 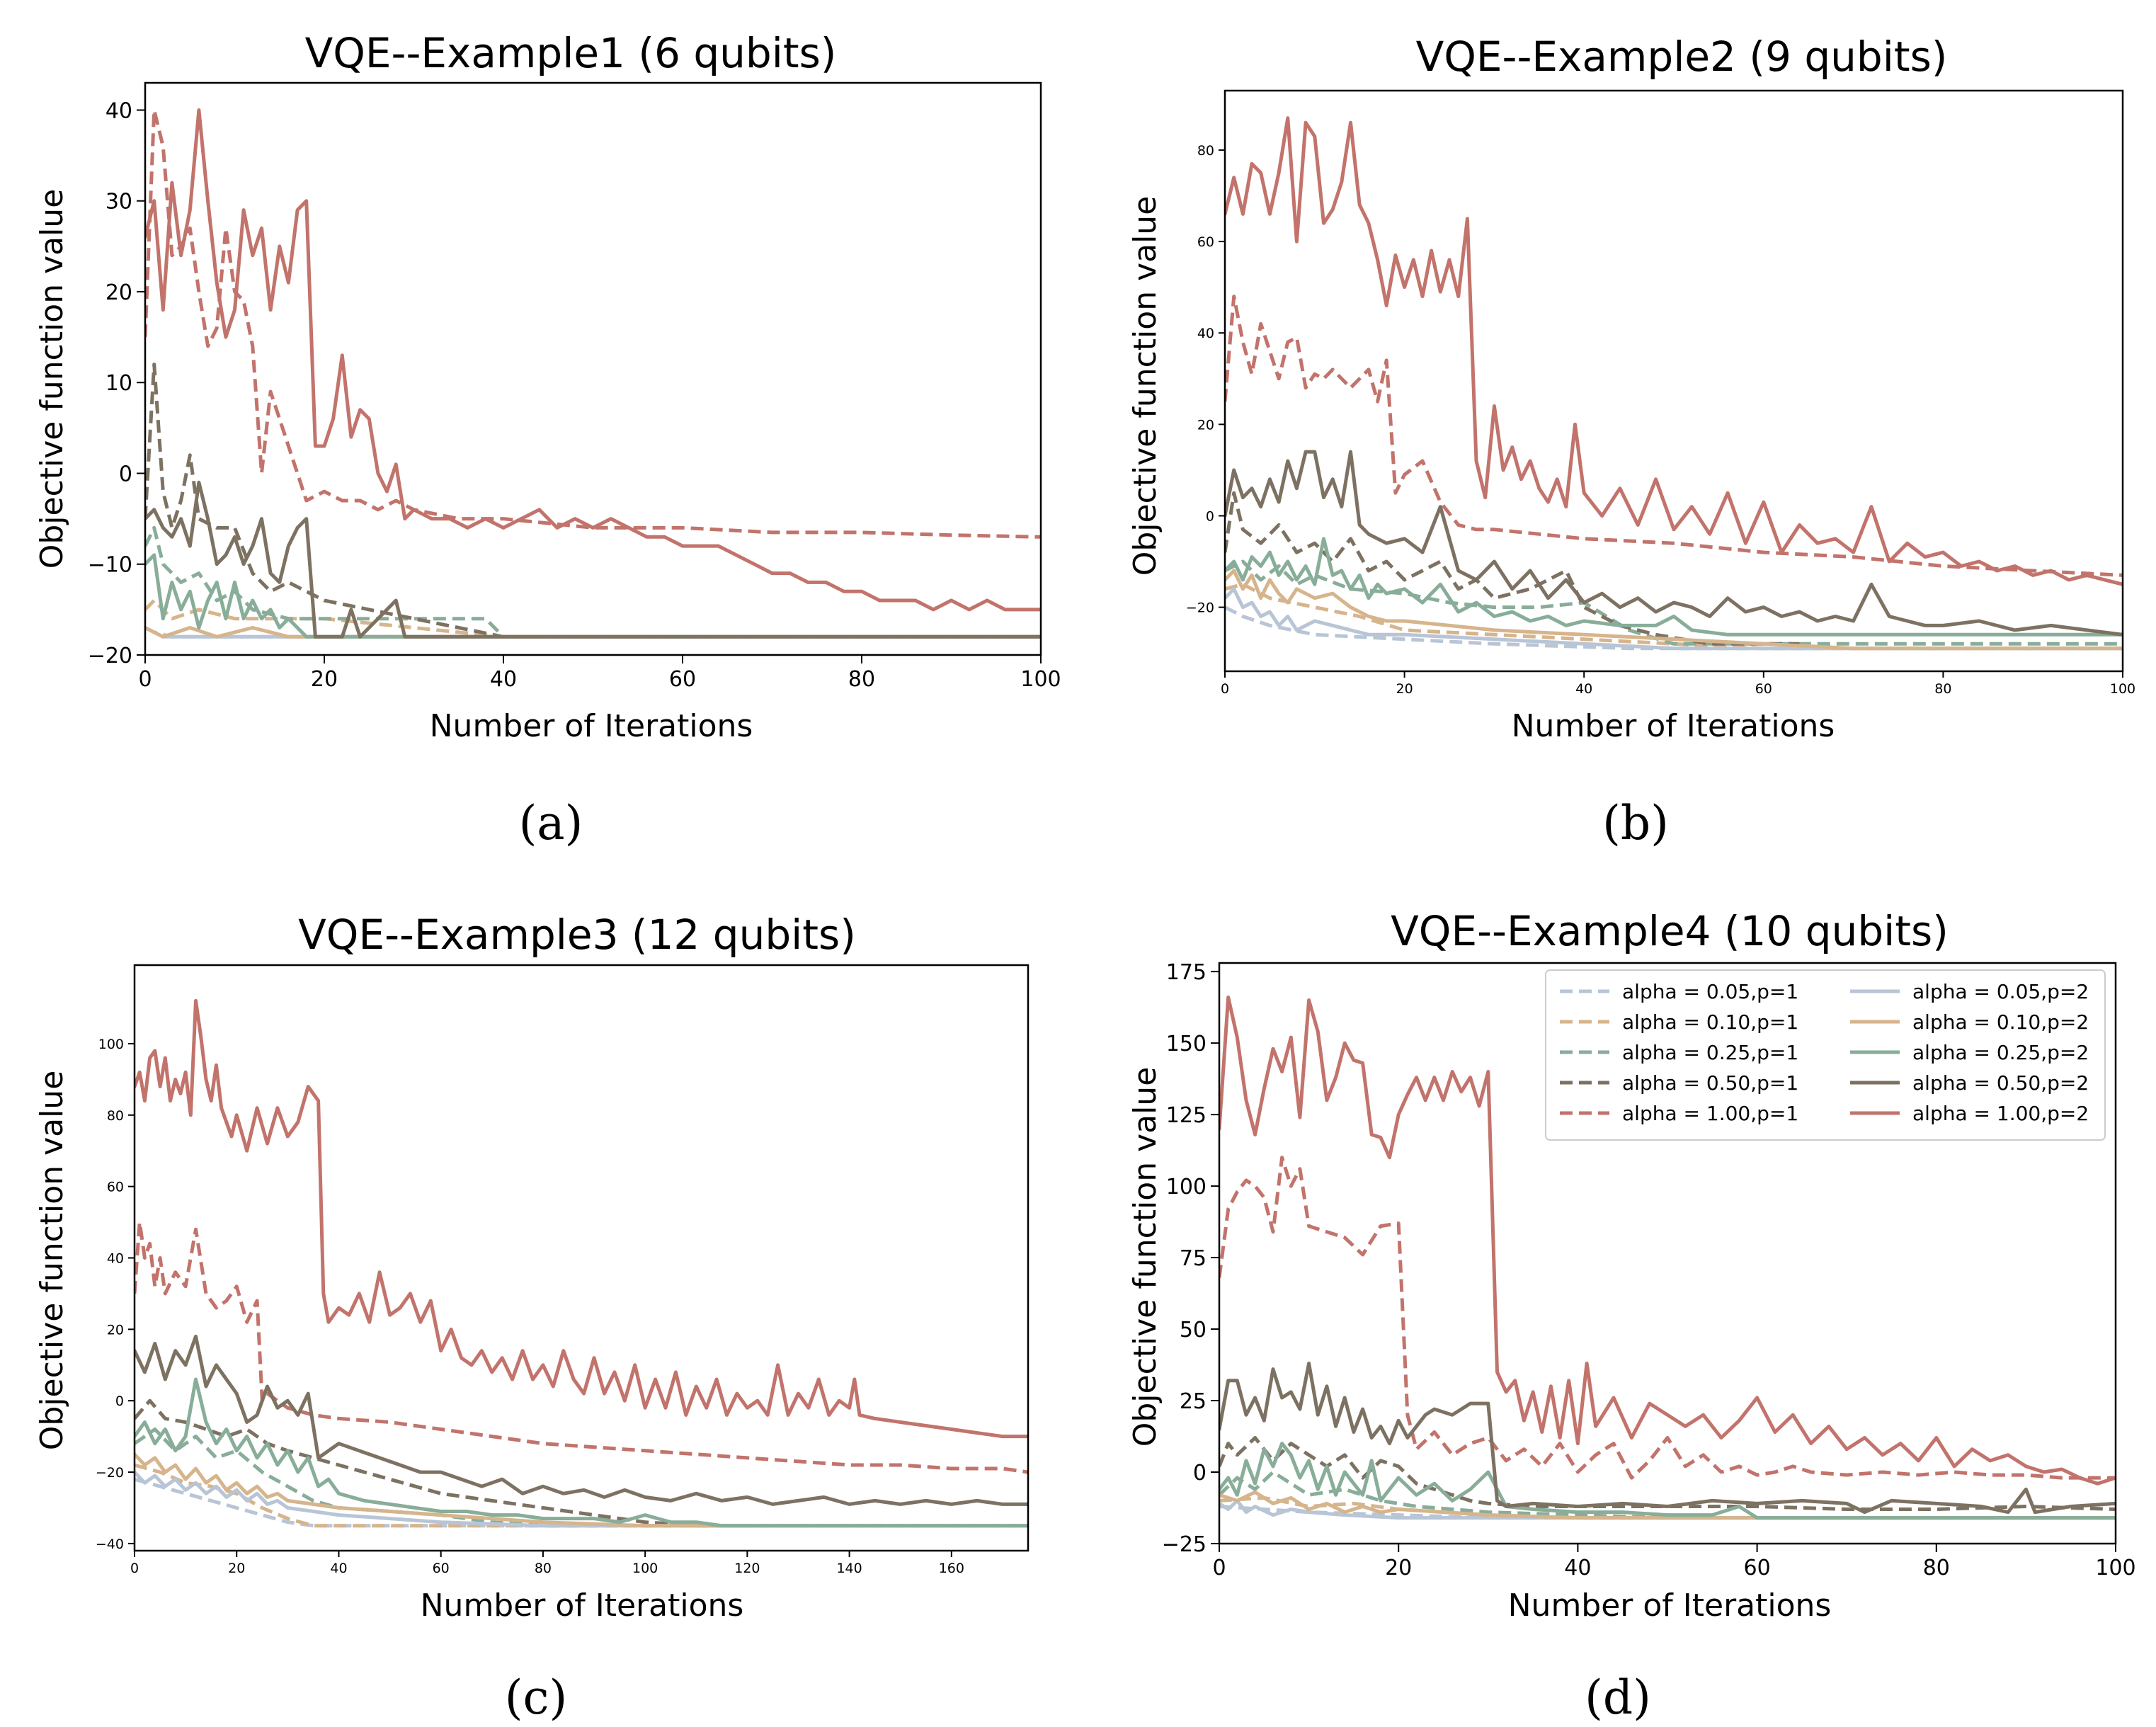 I want to click on y-tick-label: 25, so click(x=1194, y=1401).